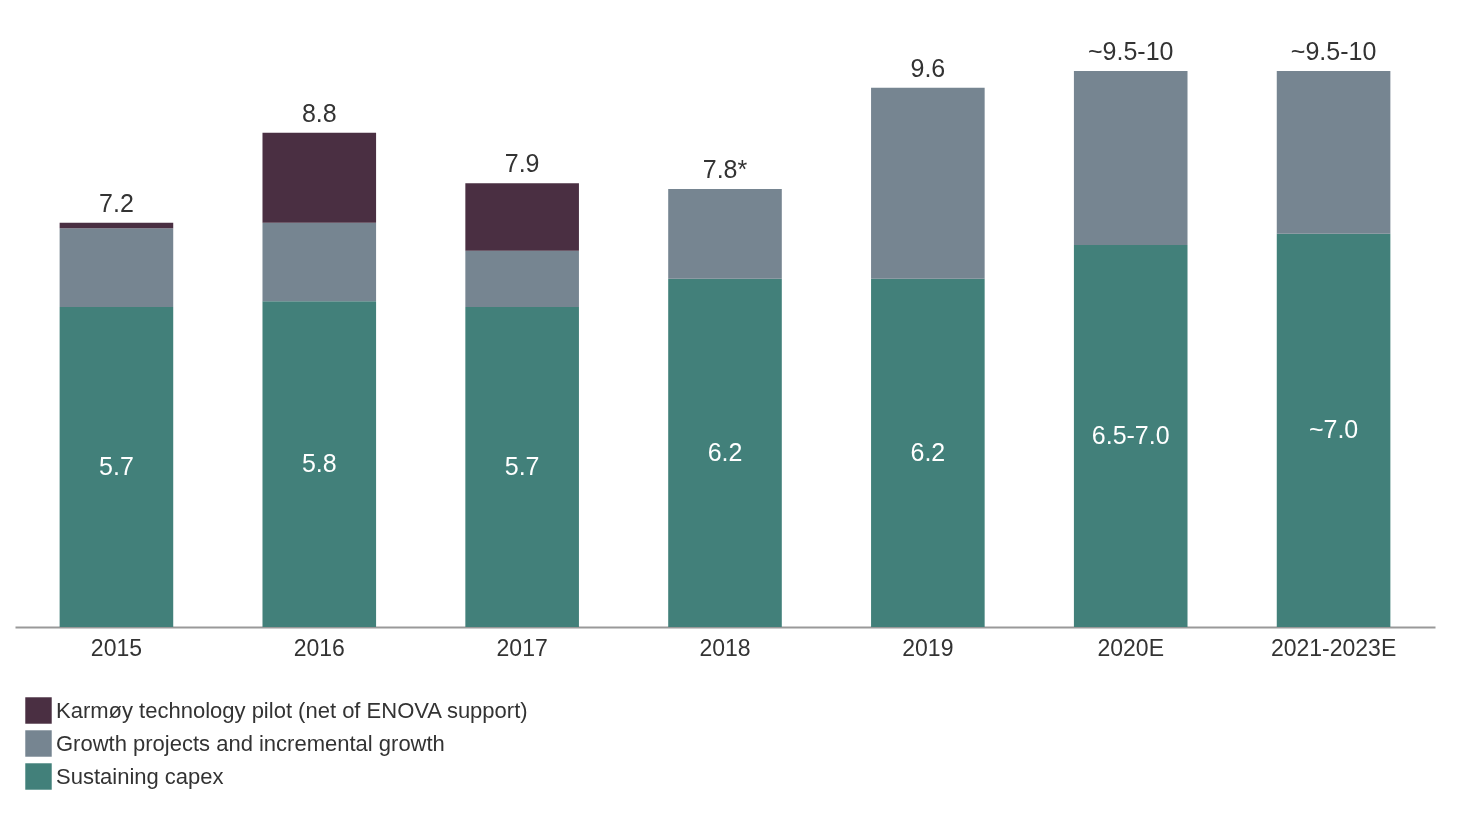 This screenshot has height=834, width=1460. What do you see at coordinates (522, 163) in the screenshot?
I see `total-label: 7.9` at bounding box center [522, 163].